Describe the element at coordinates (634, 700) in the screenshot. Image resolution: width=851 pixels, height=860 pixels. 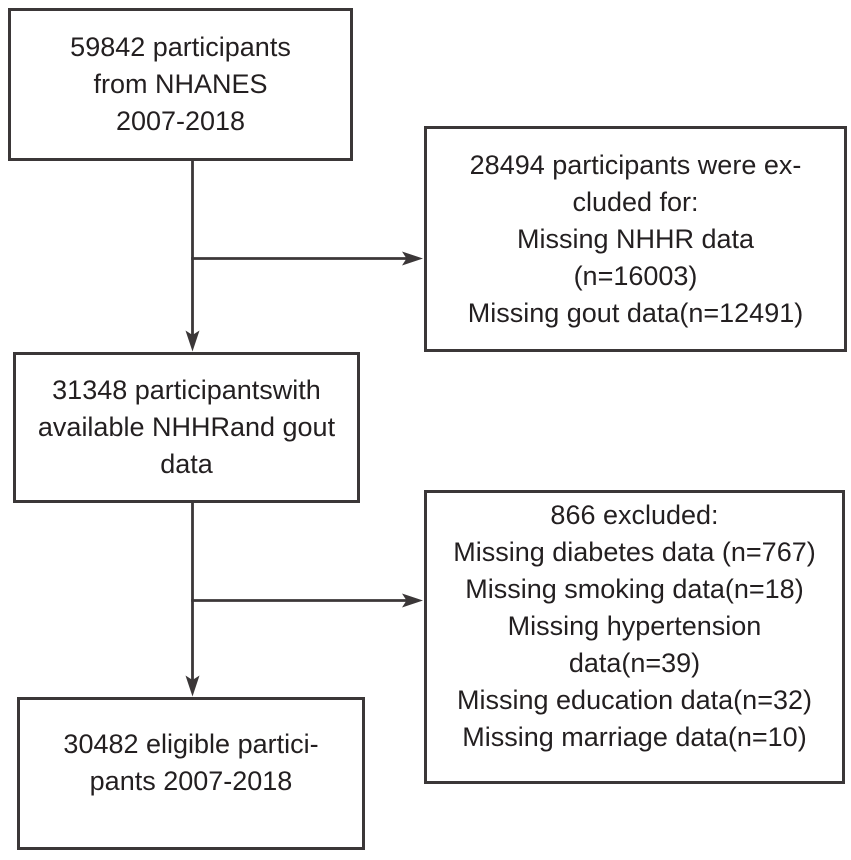
I see `box-text-line: Missing education data(n=32)` at that location.